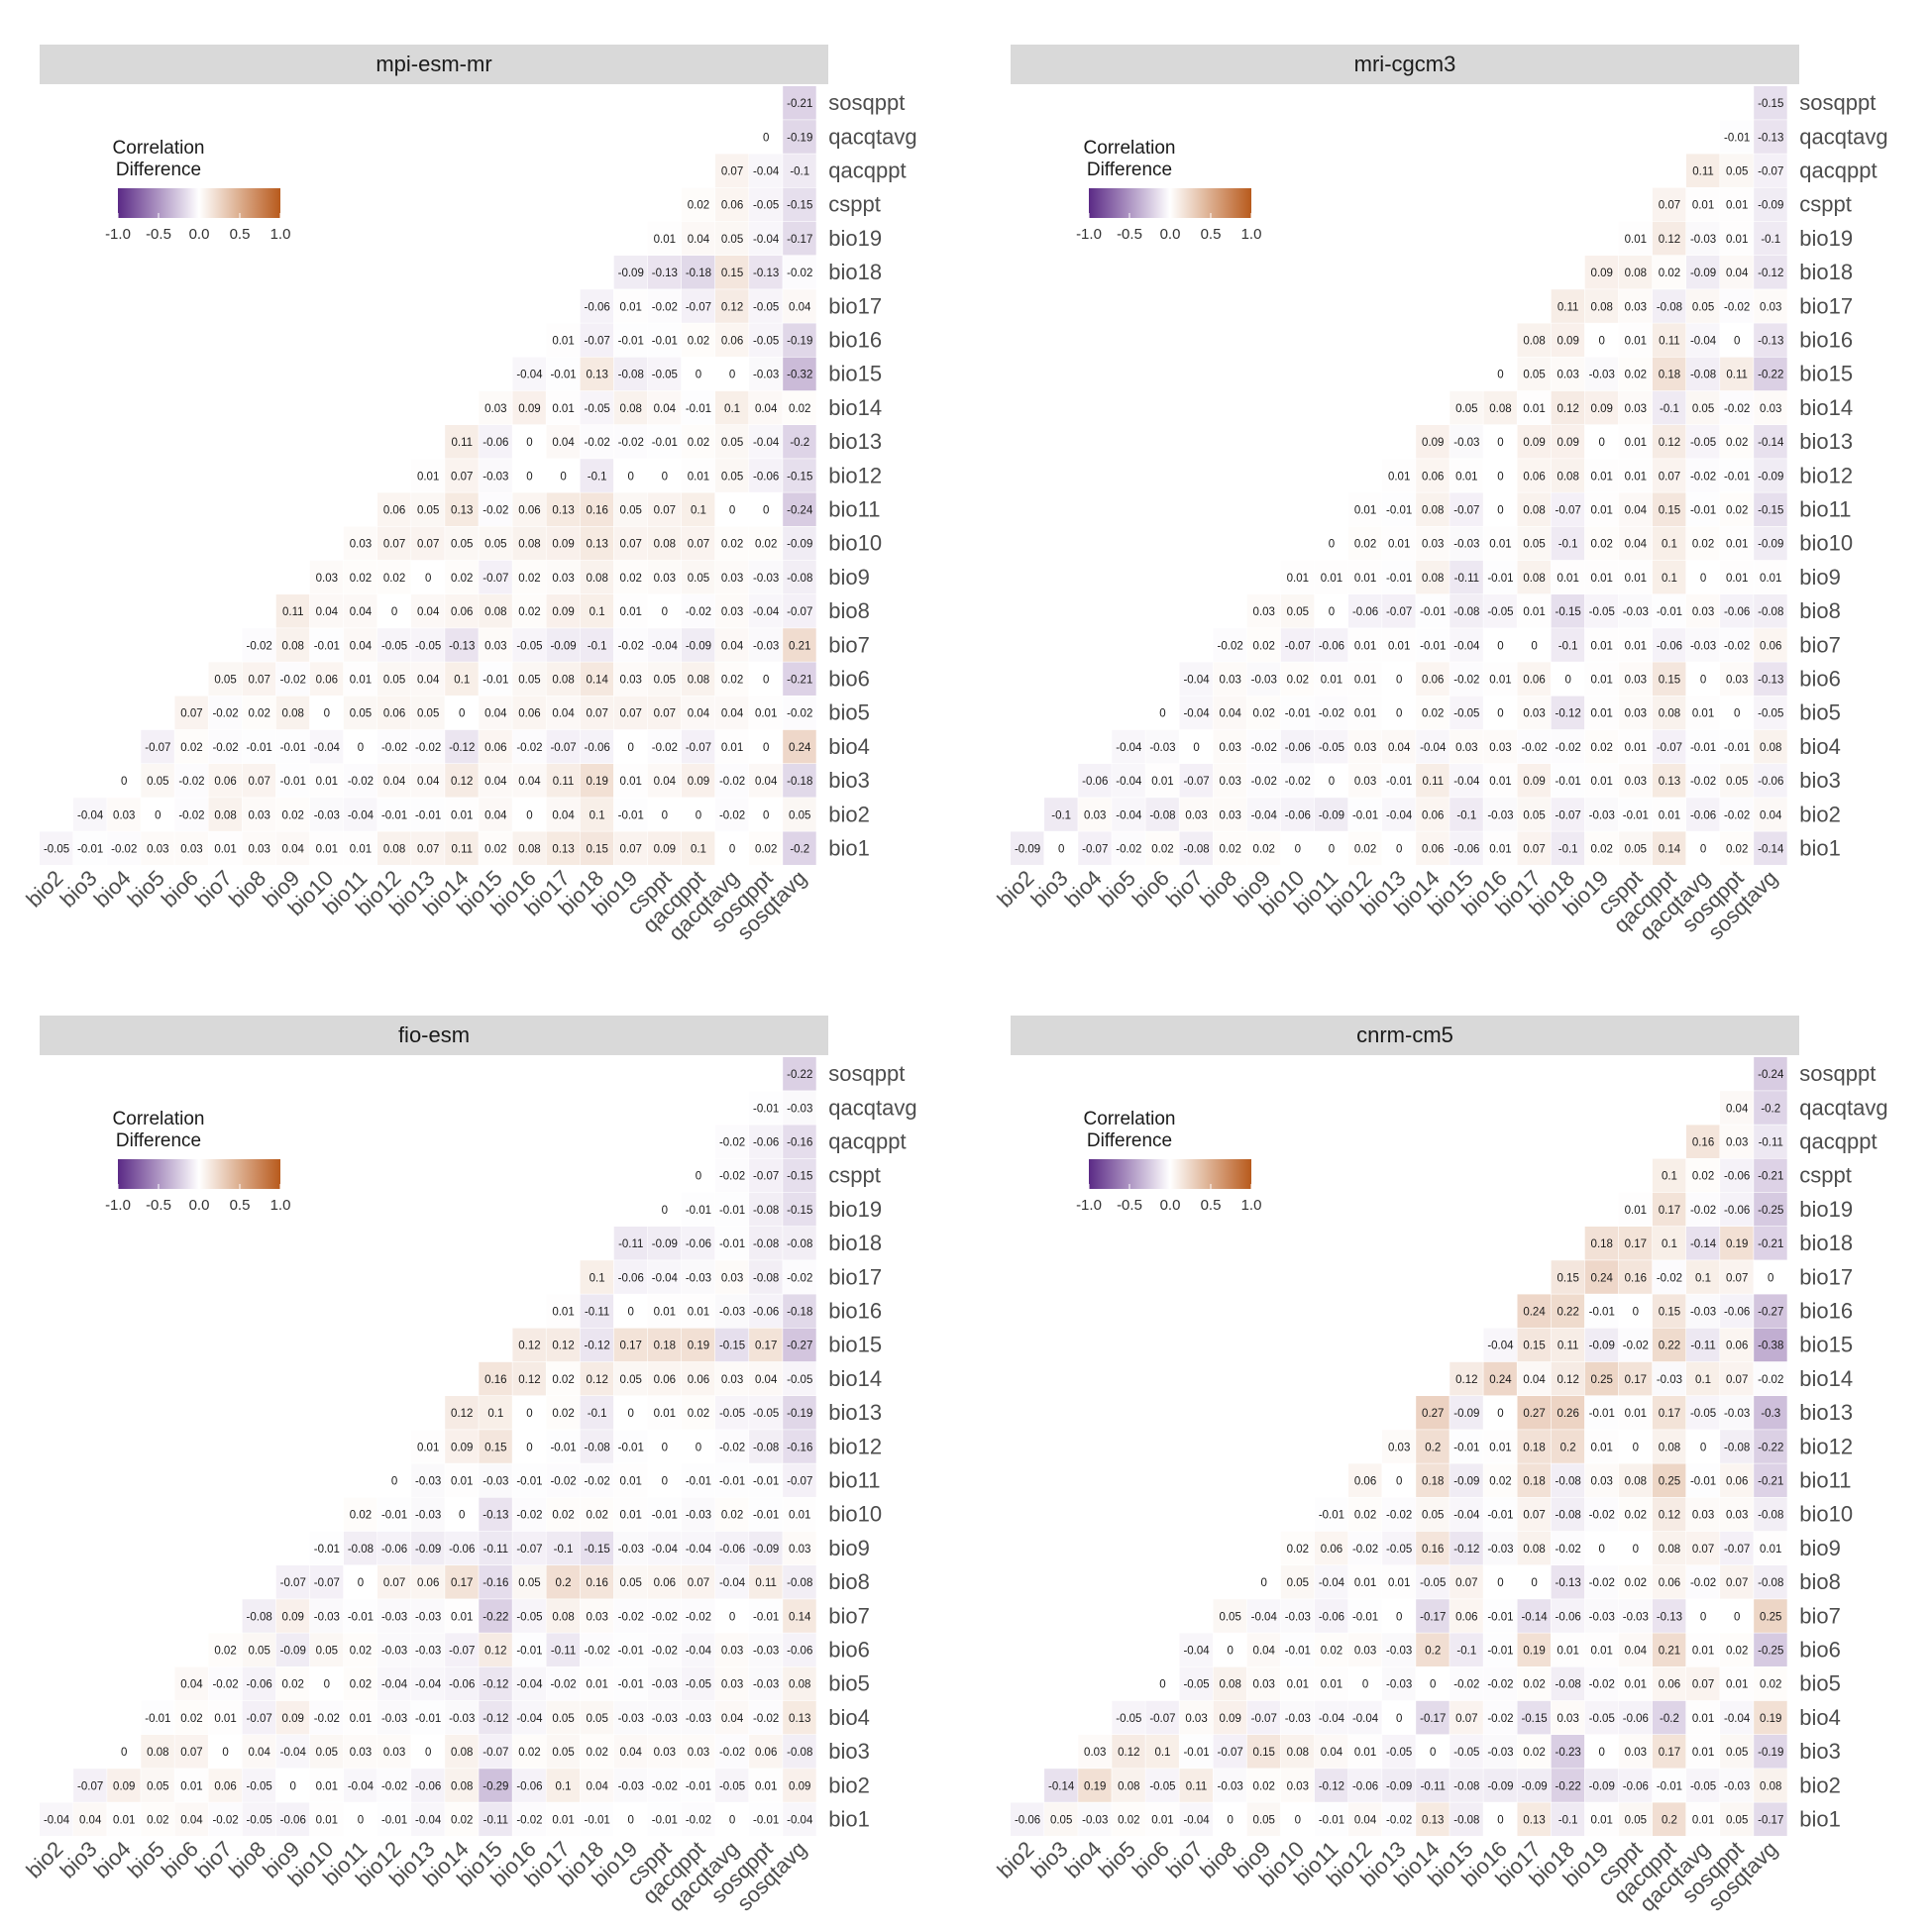 Image resolution: width=1932 pixels, height=1932 pixels. I want to click on cell-value-label: 0.04, so click(327, 612).